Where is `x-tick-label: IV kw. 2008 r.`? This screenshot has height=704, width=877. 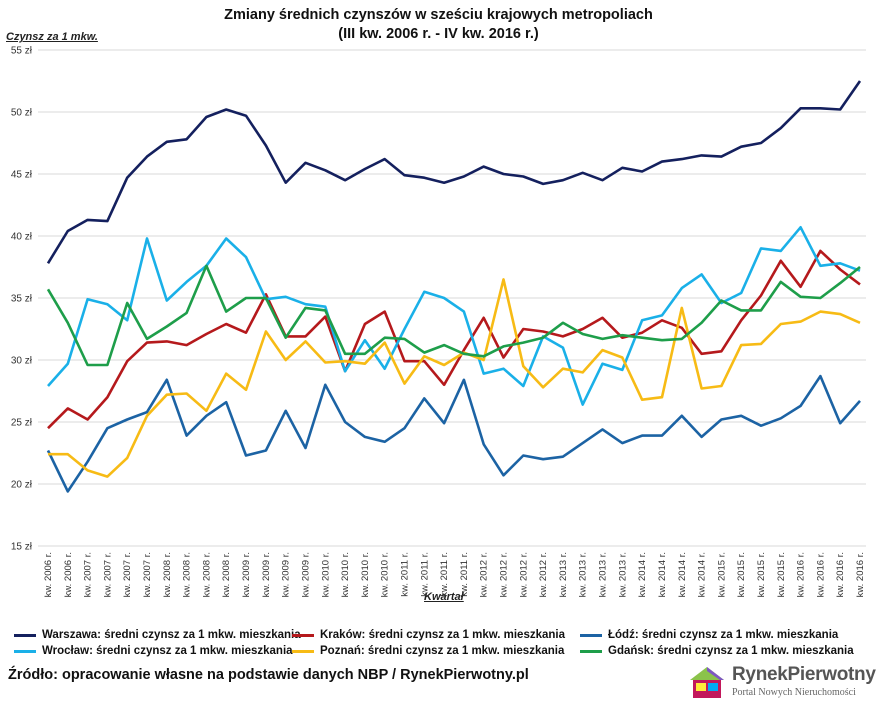
x-tick-label: IV kw. 2008 r. is located at coordinates (226, 576).